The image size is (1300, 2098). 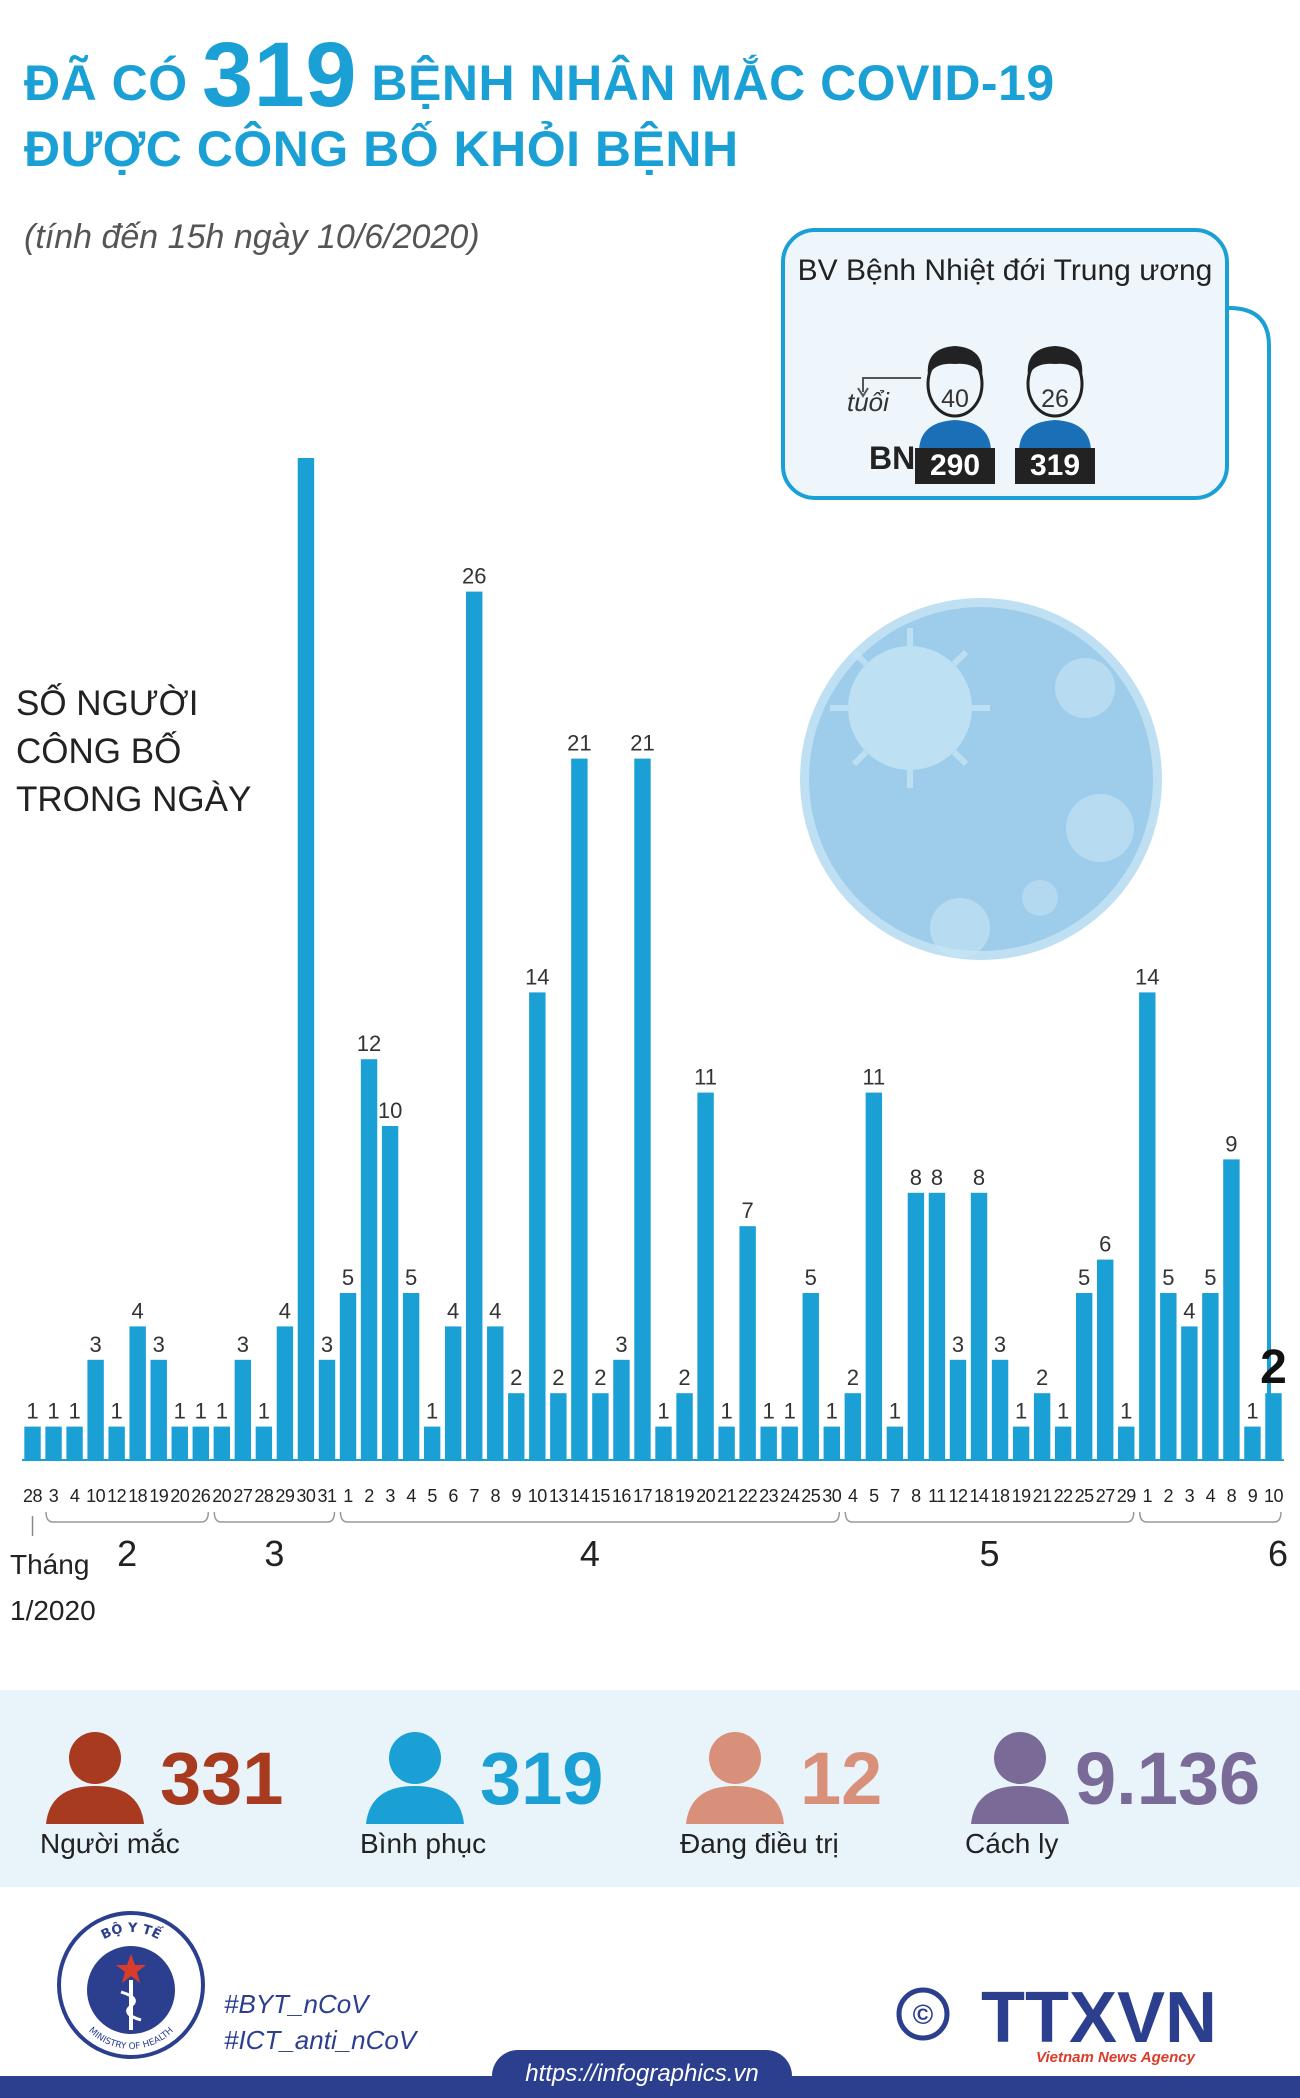 What do you see at coordinates (713, 83) in the screenshot?
I see `title-suffix: BỆNH NHÂN MẮC COVID-19` at bounding box center [713, 83].